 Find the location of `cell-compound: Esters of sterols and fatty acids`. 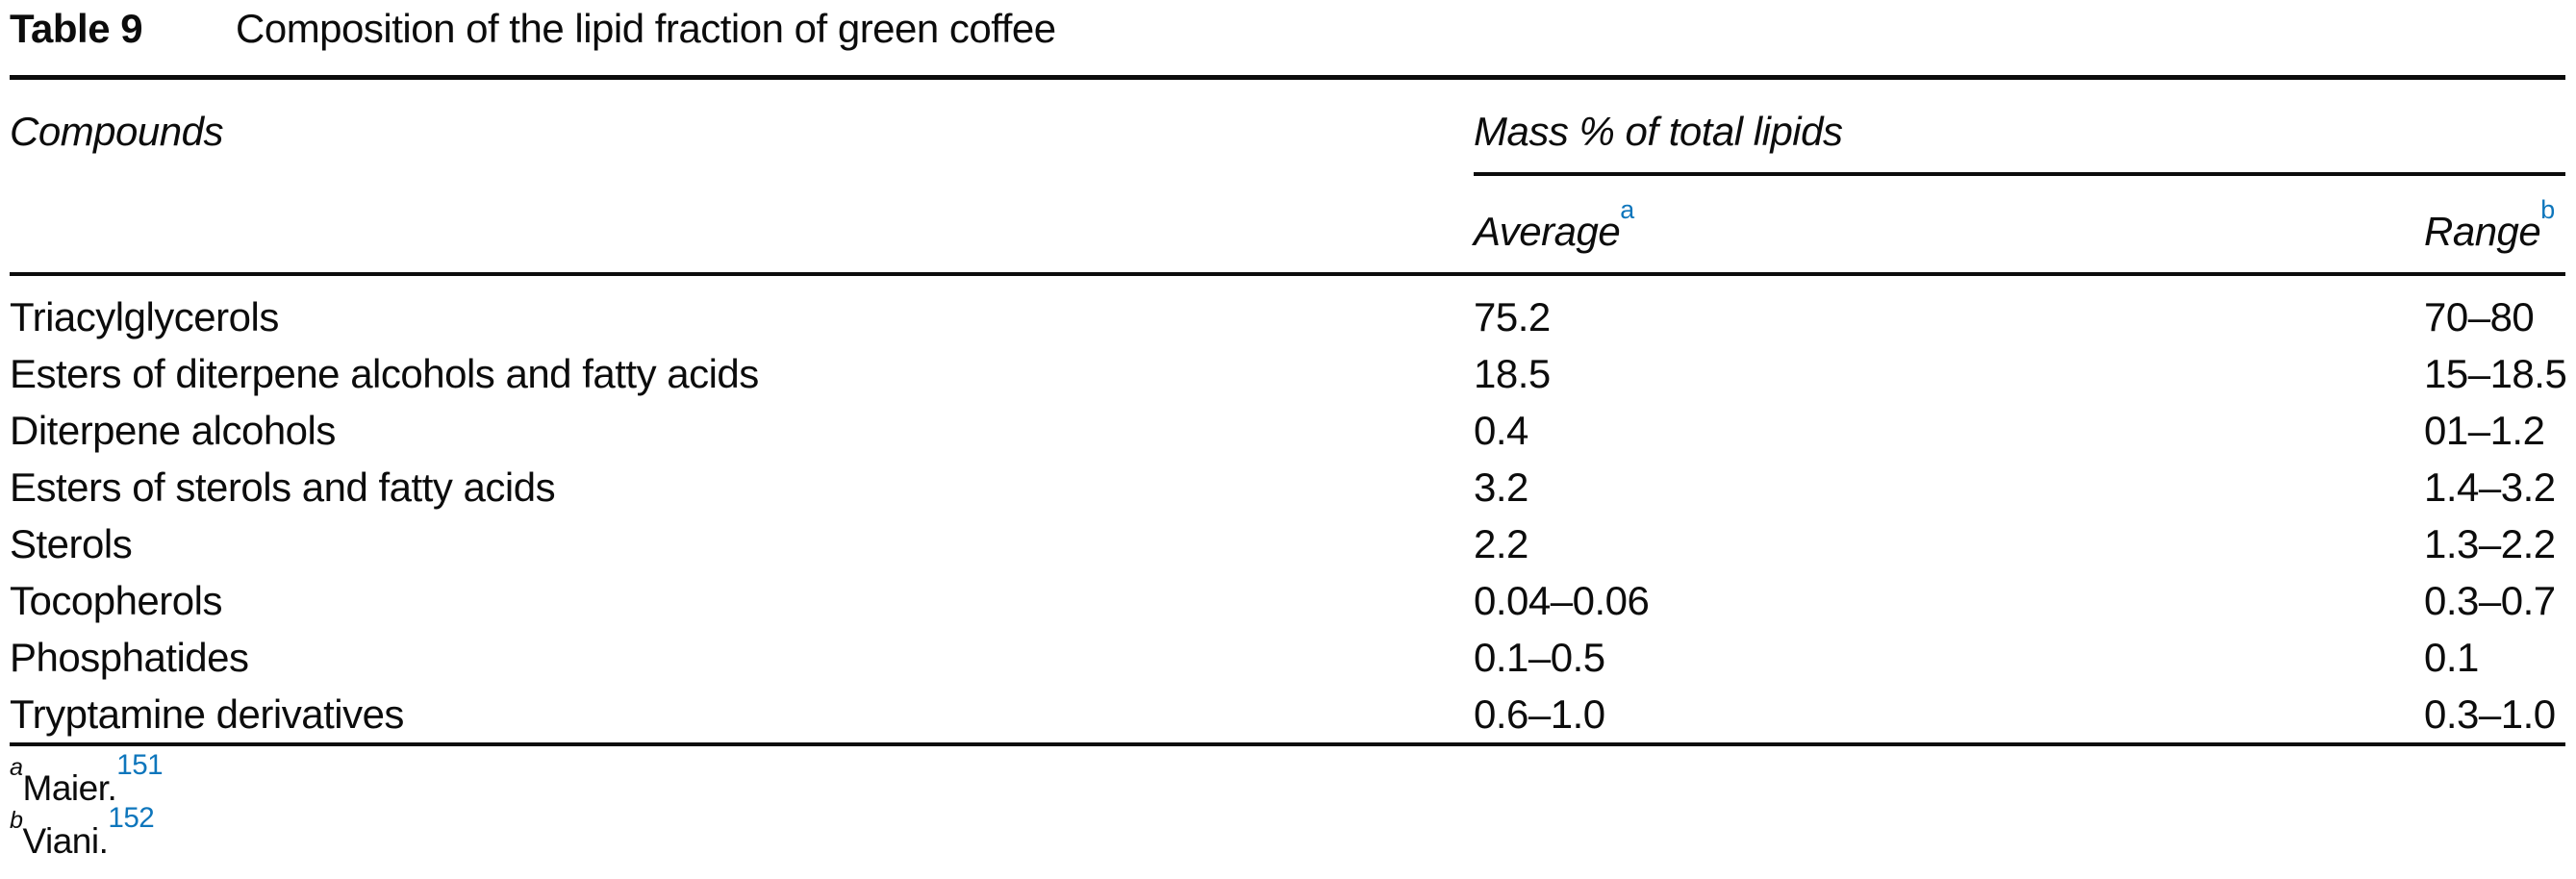

cell-compound: Esters of sterols and fatty acids is located at coordinates (283, 487).